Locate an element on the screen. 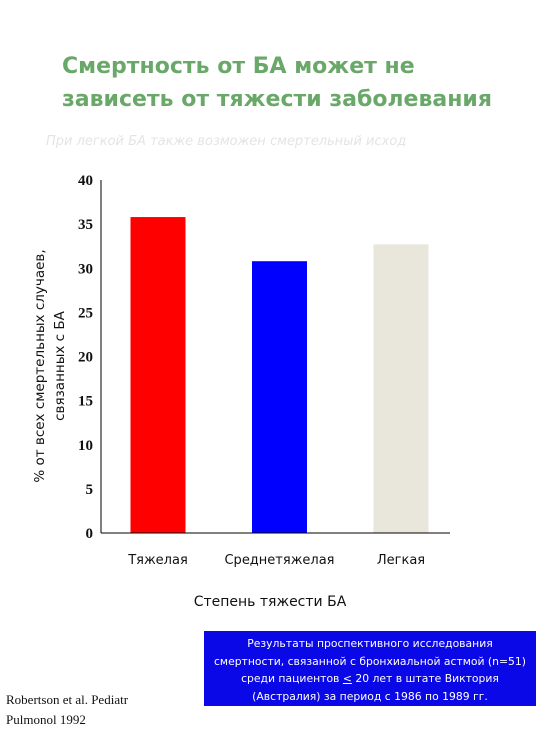  x-category-label: Тяжелая is located at coordinates (157, 560).